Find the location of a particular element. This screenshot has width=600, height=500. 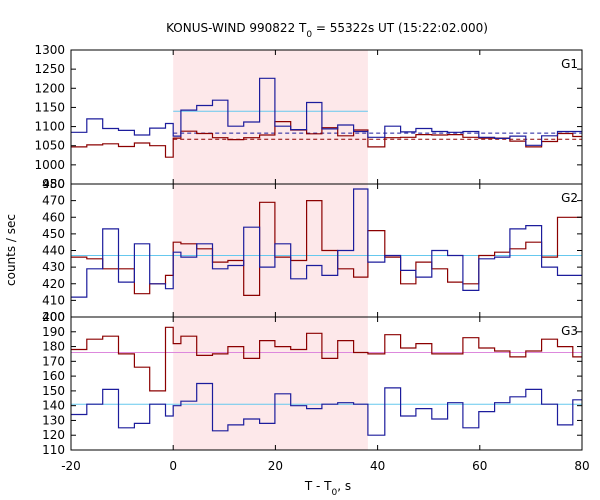

x-tick-label: 60 is located at coordinates (479, 466).